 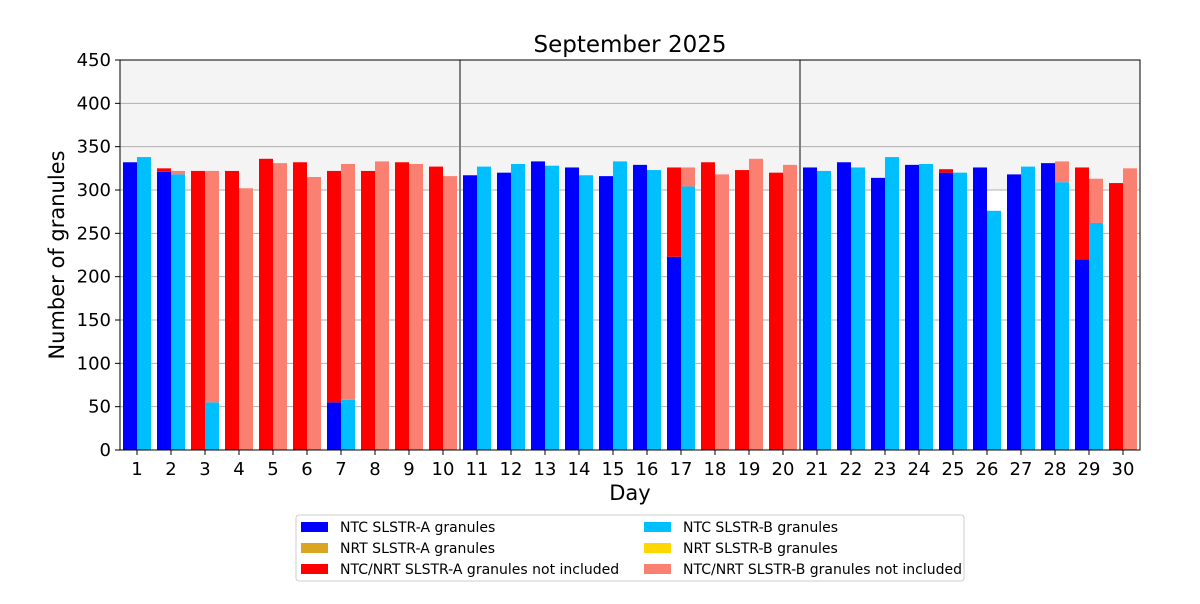 What do you see at coordinates (272, 469) in the screenshot?
I see `x-tick-label-day-5: 5` at bounding box center [272, 469].